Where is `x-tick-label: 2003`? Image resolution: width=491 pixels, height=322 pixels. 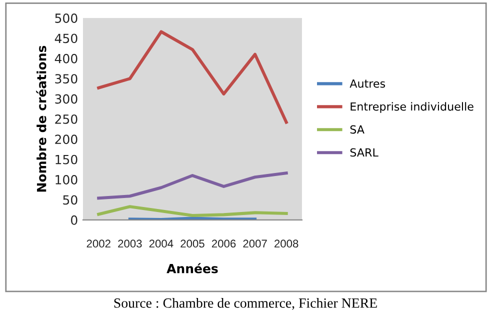
x-tick-label: 2003 is located at coordinates (130, 244).